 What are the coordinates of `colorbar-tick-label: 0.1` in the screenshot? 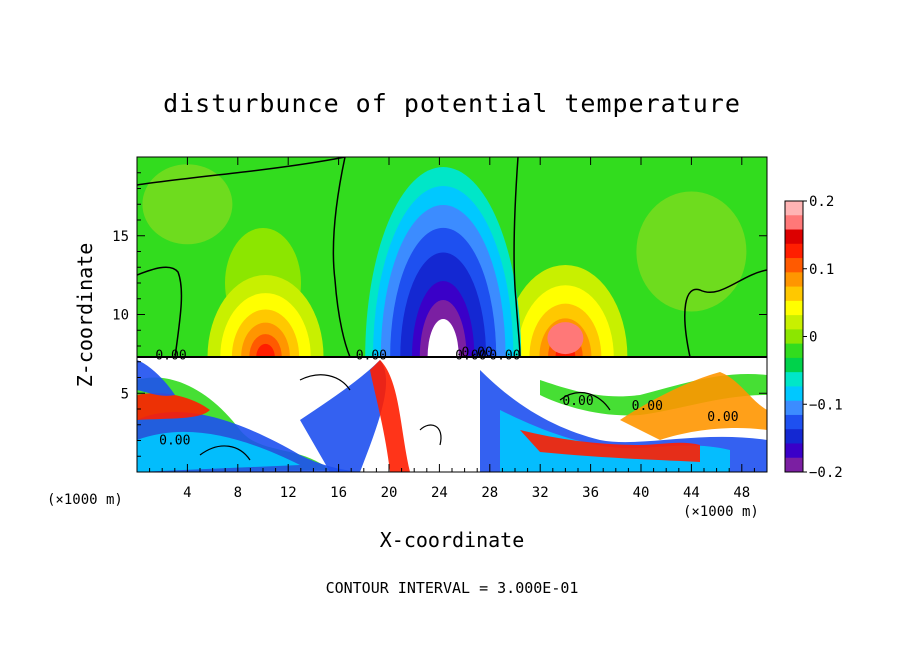 It's located at (821, 270).